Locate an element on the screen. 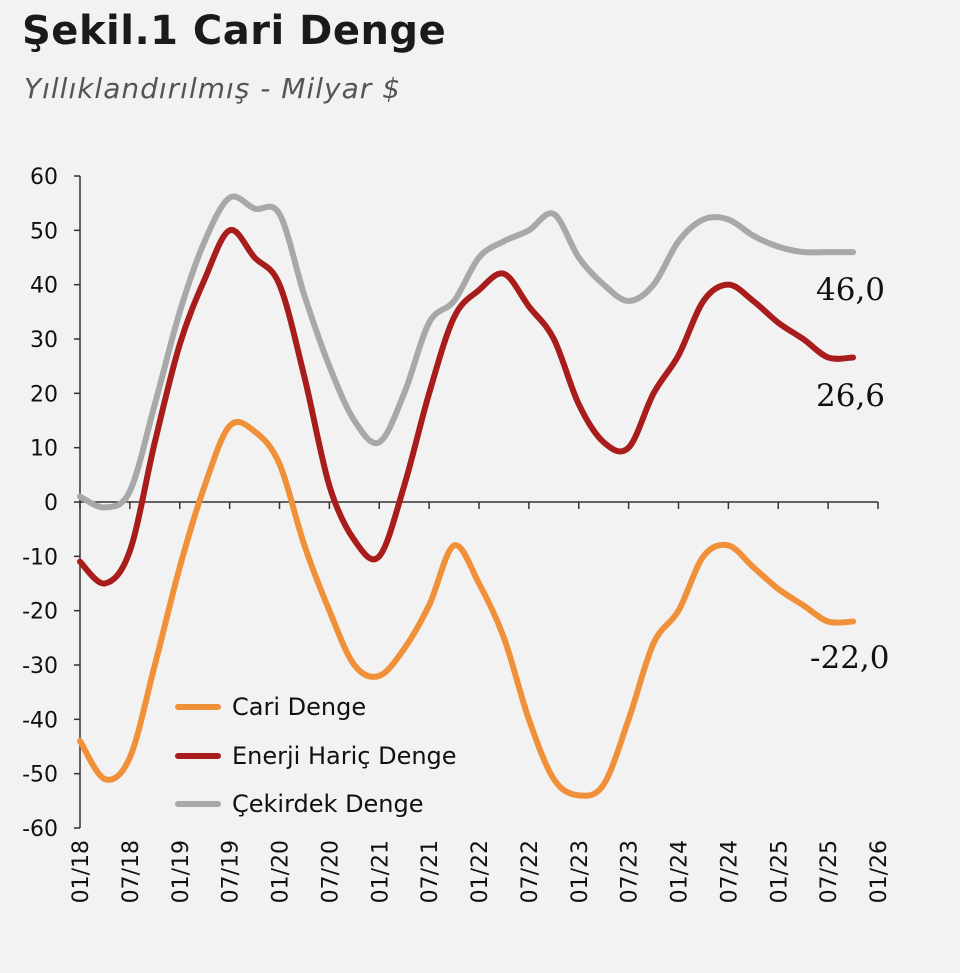 Image resolution: width=960 pixels, height=973 pixels. y-tick-label: -10 is located at coordinates (40, 557).